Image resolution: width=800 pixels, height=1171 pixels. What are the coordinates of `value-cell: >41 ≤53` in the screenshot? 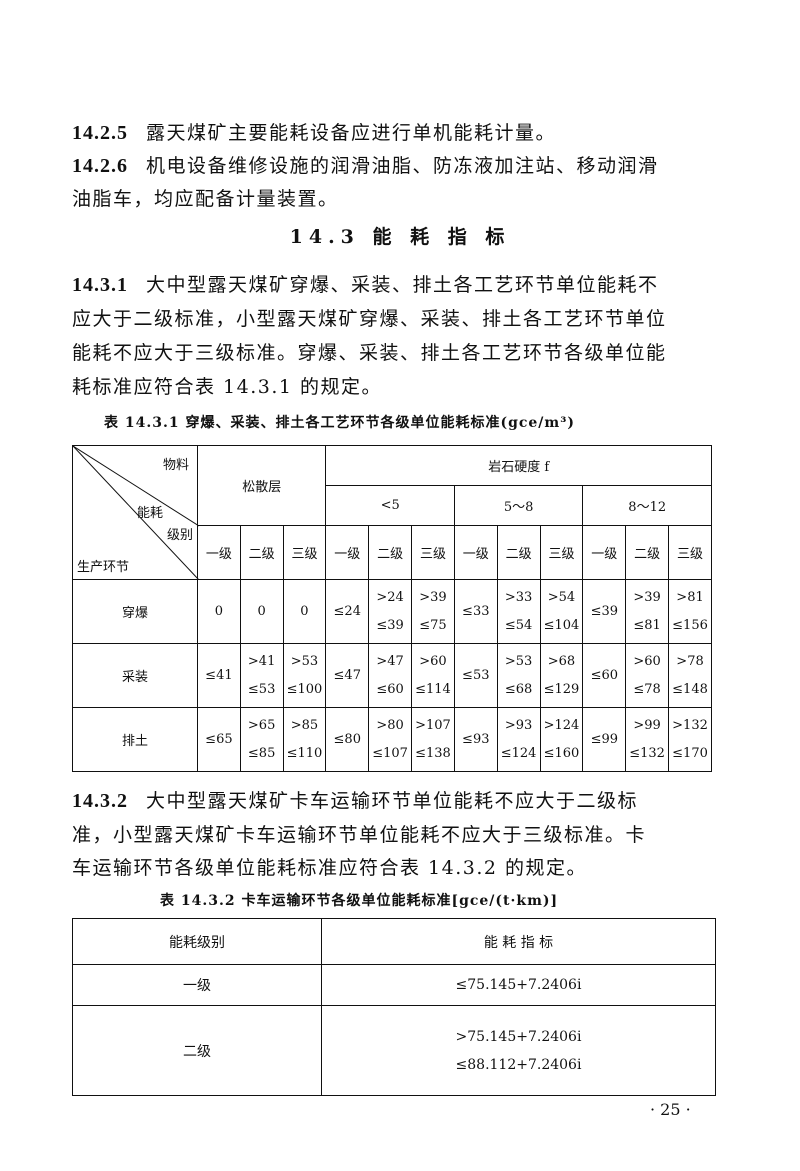 It's located at (261, 675).